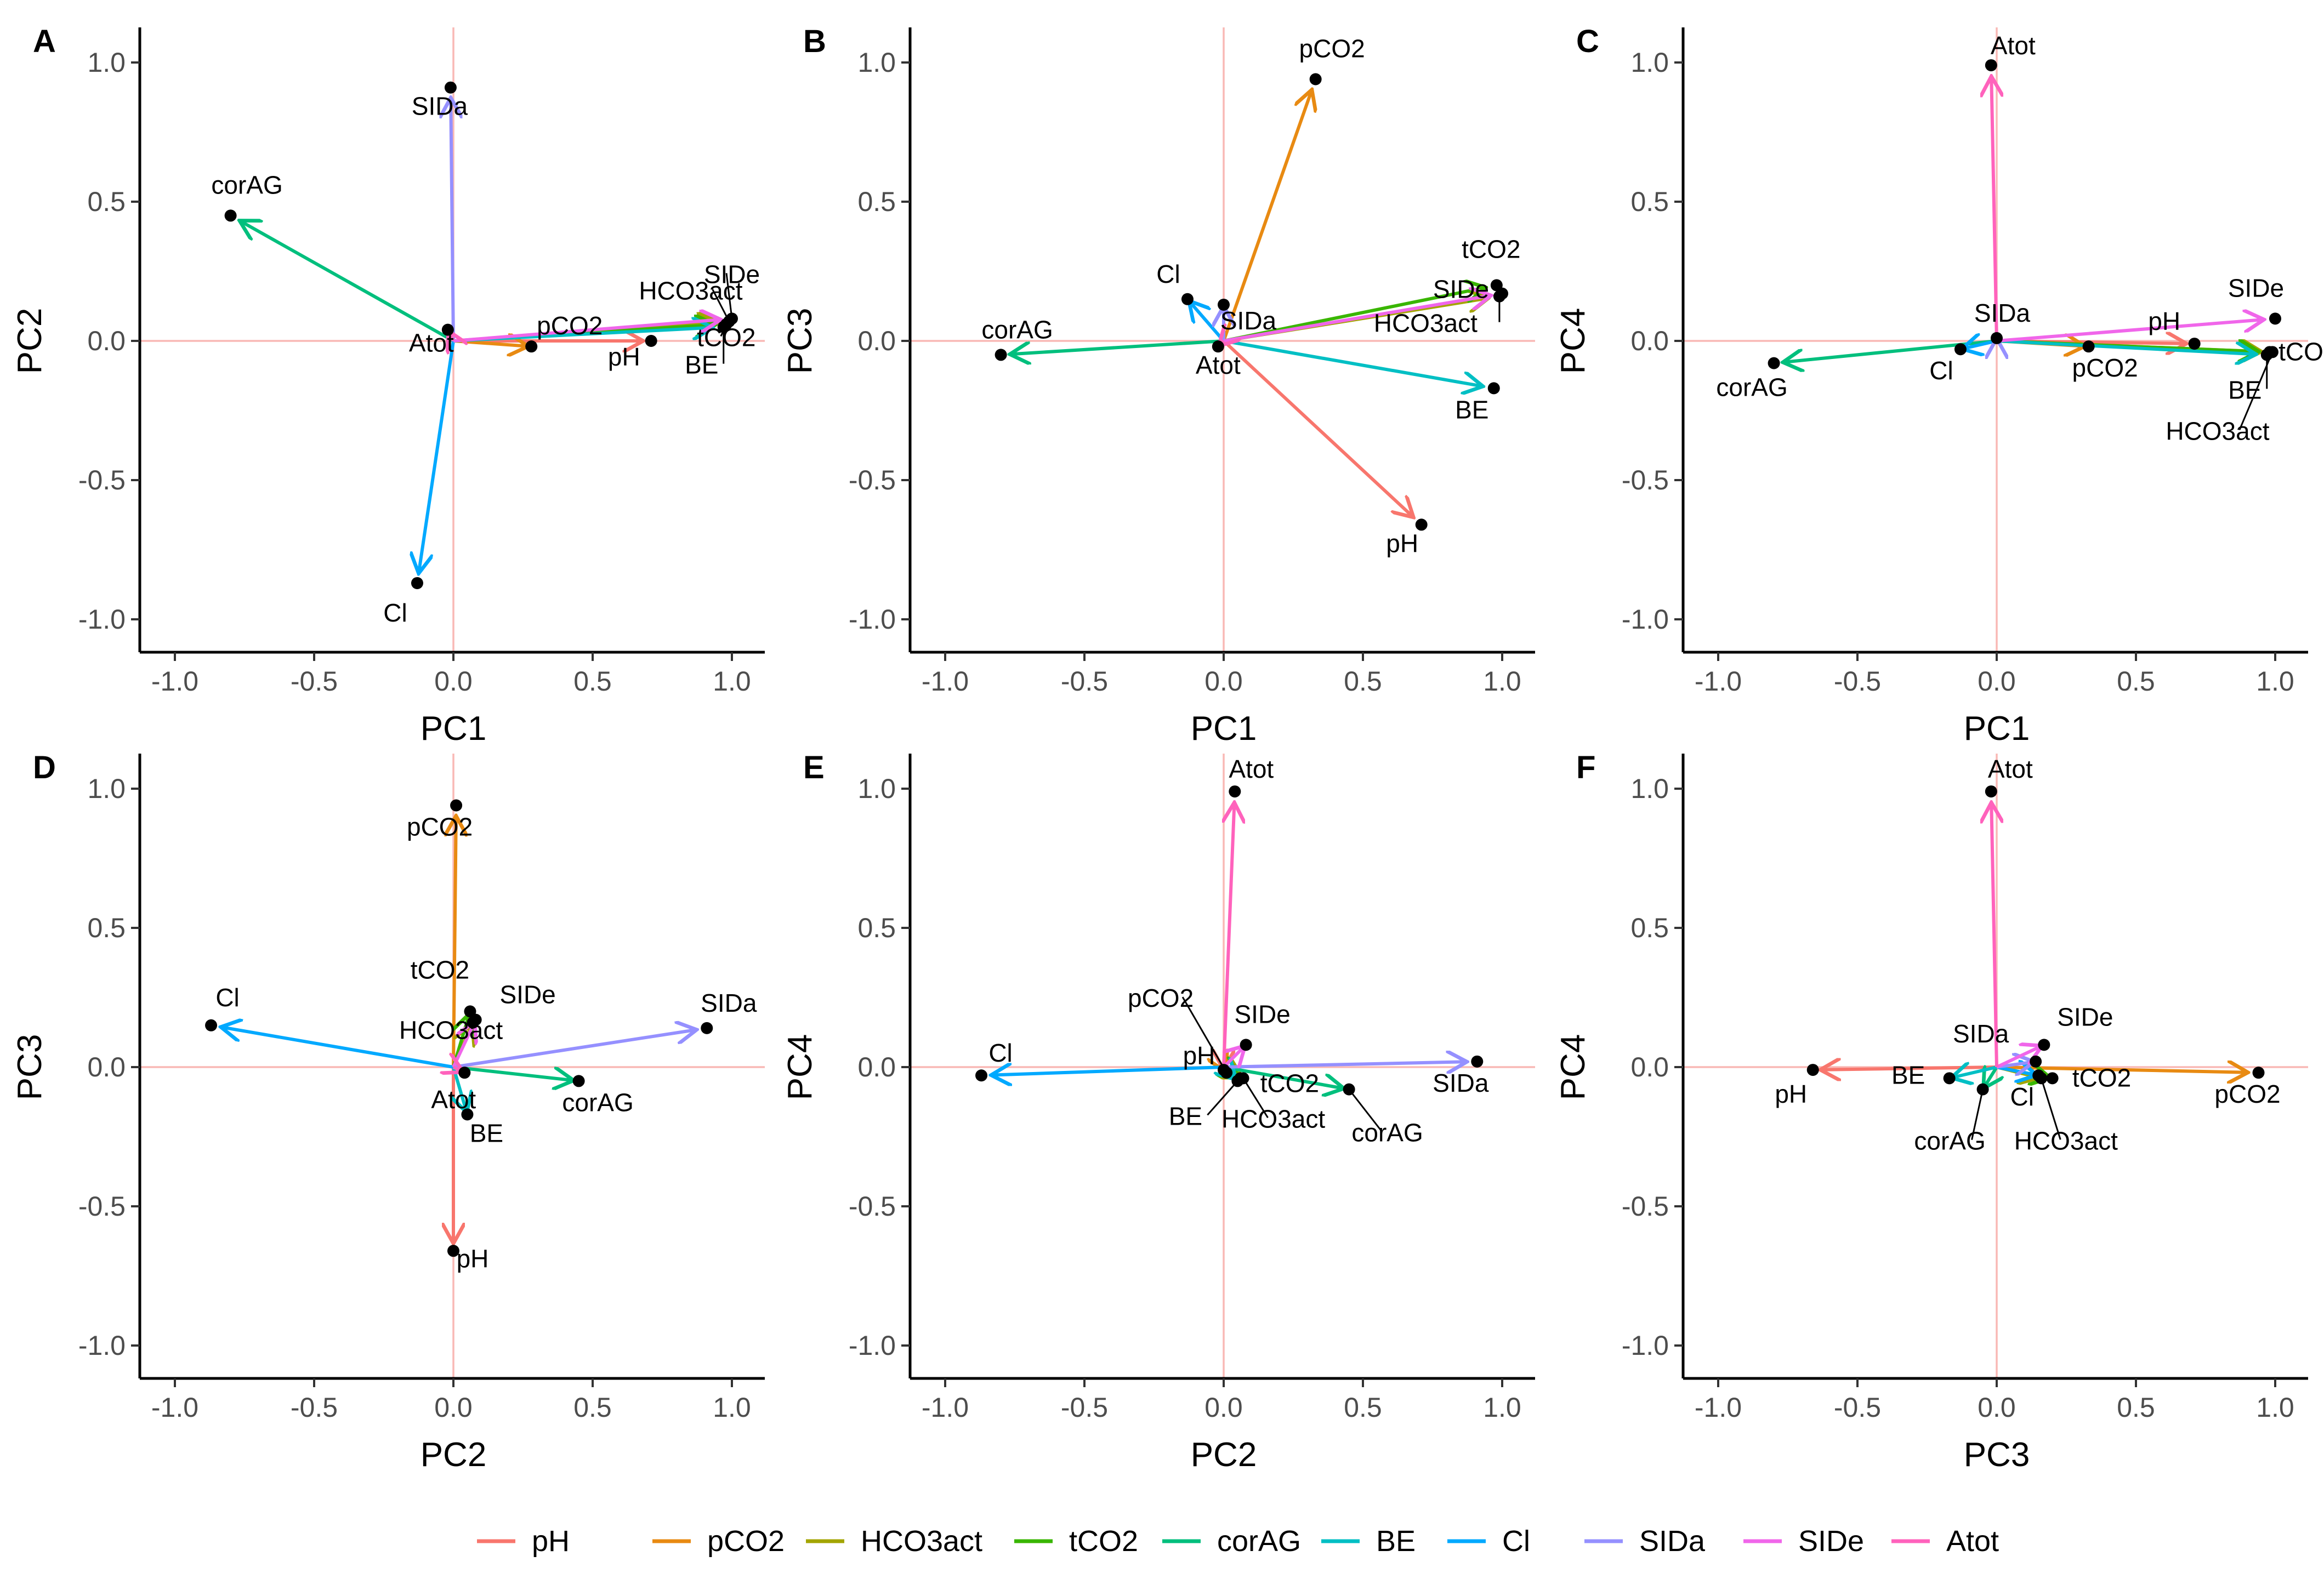 The image size is (2324, 1579). Describe the element at coordinates (1974, 1073) in the screenshot. I see `loading-arrow-BE` at that location.